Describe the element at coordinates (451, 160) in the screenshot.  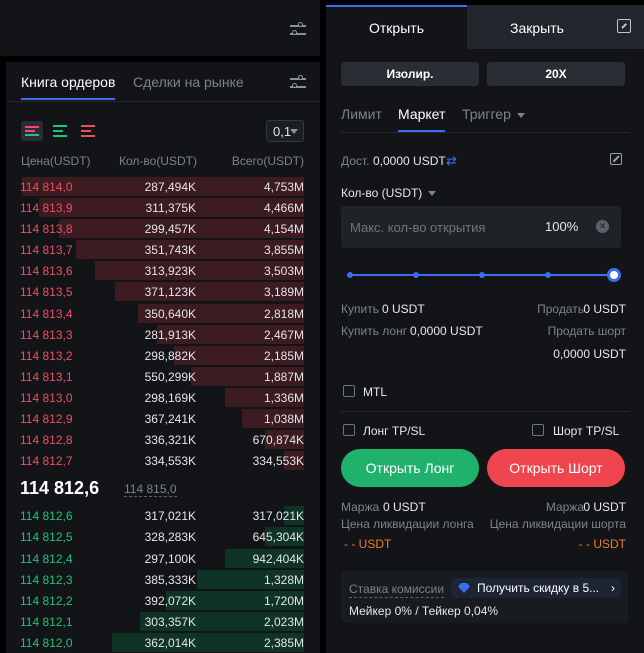
I see `swap-icon: ⇄` at that location.